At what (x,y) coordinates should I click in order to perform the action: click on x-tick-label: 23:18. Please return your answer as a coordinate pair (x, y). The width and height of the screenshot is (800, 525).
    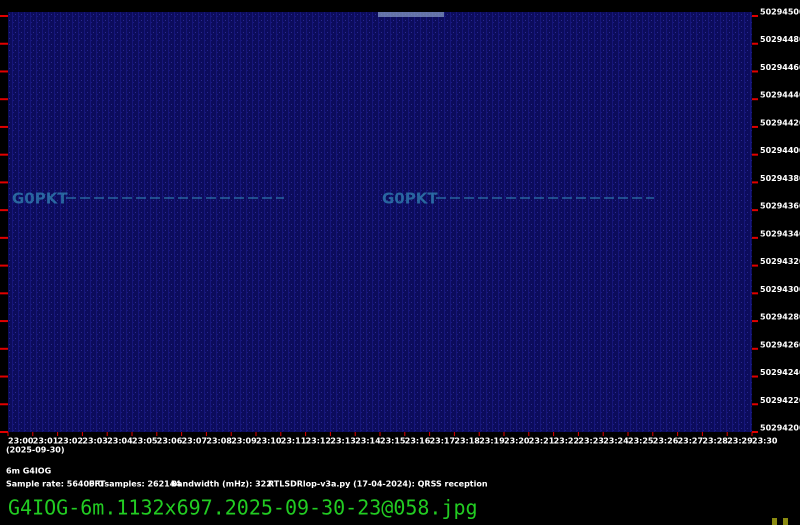
    Looking at the image, I should click on (467, 441).